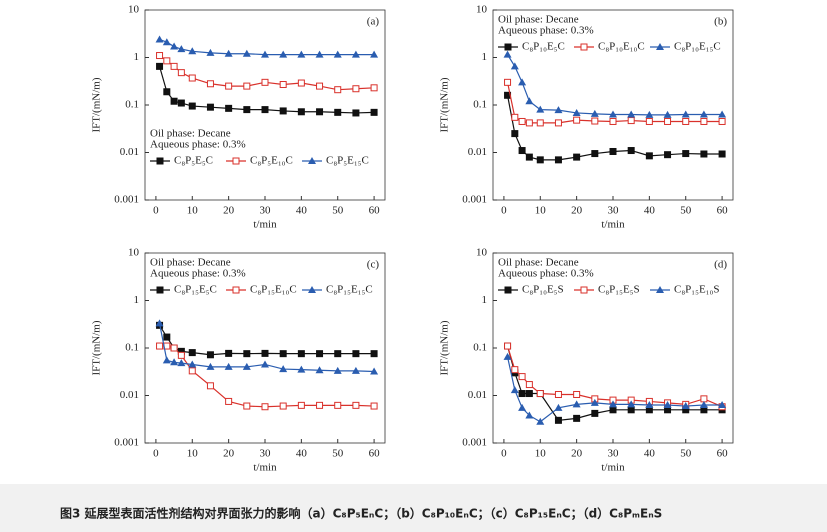 This screenshot has height=532, width=827. What do you see at coordinates (265, 468) in the screenshot?
I see `x-axis-label: t/min` at bounding box center [265, 468].